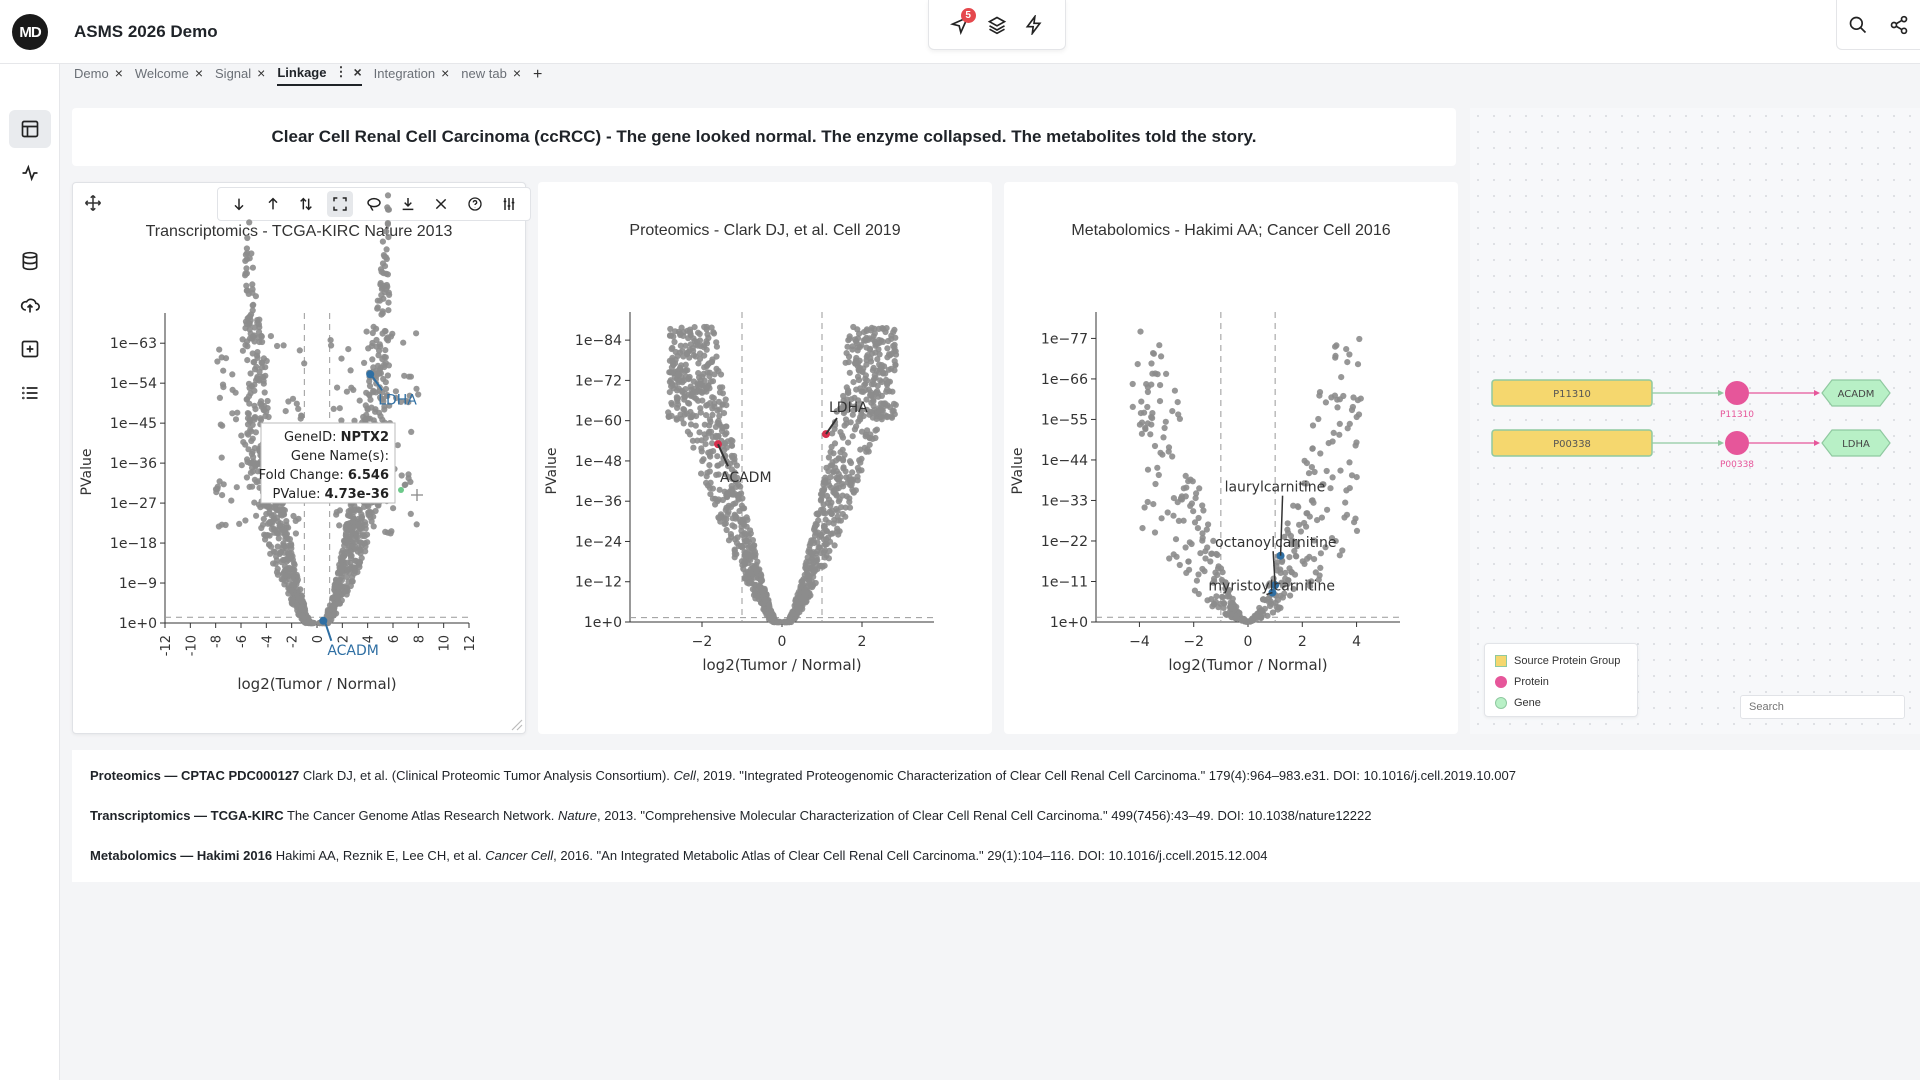 This screenshot has height=1080, width=1920. Describe the element at coordinates (417, 495) in the screenshot. I see `crosshair-icon` at that location.